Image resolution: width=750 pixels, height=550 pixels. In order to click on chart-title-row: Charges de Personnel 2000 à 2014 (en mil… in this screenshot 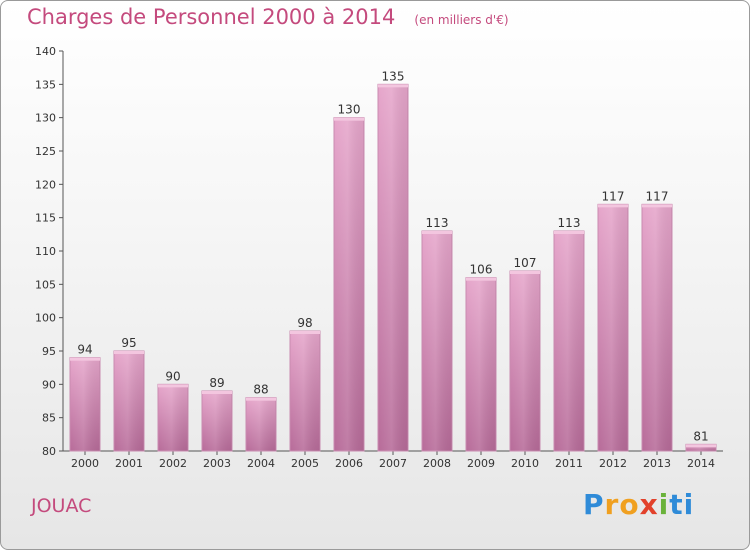, I will do `click(268, 17)`.